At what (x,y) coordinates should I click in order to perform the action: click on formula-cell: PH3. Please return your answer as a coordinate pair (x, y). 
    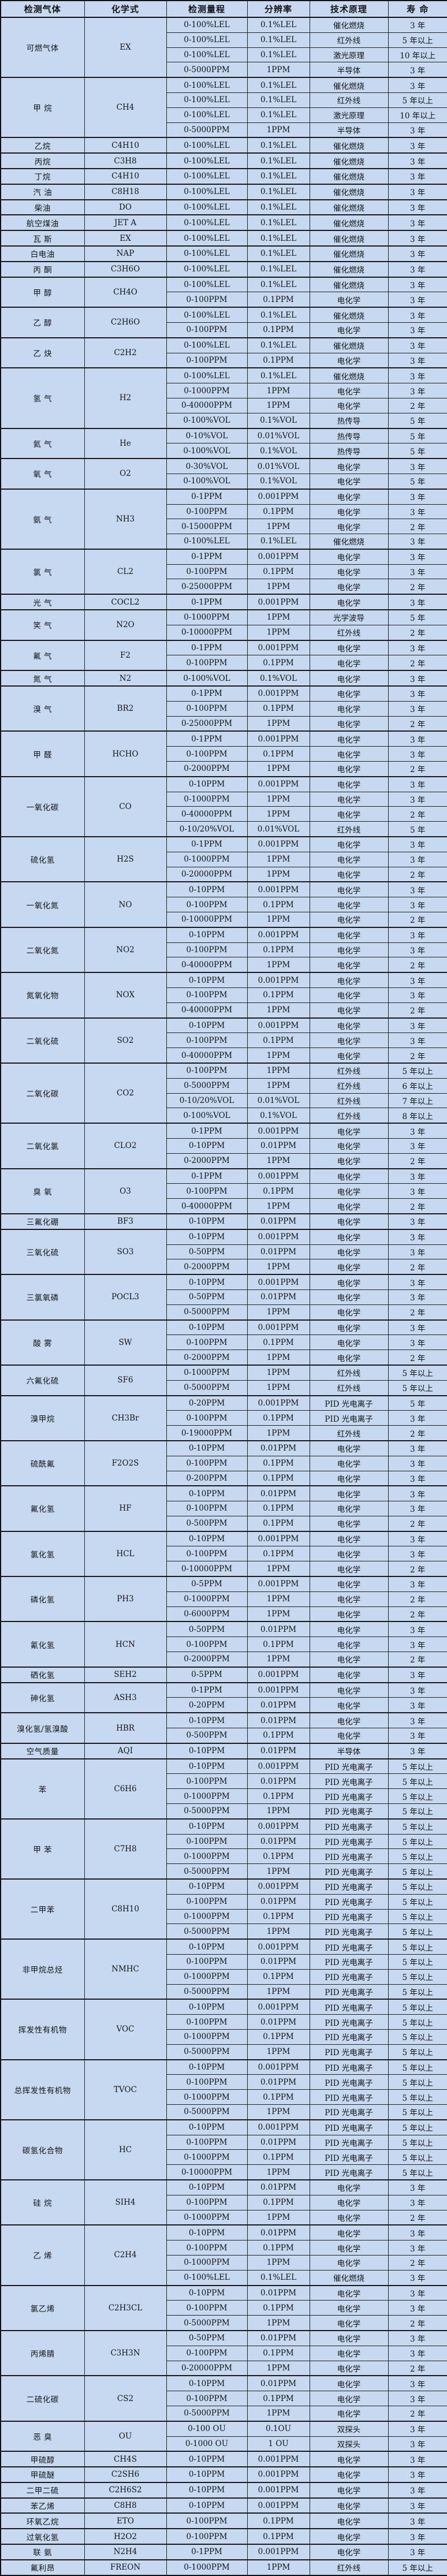
    Looking at the image, I should click on (125, 1599).